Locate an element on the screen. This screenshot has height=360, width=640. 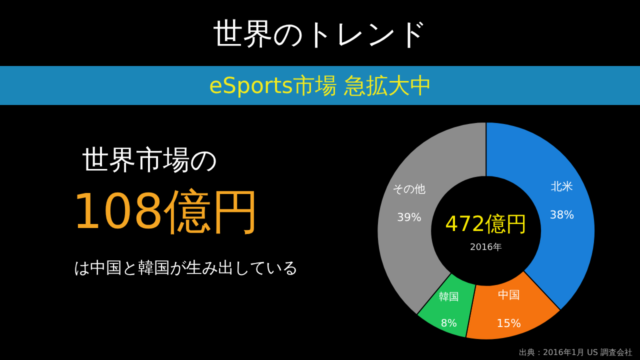
data-label: 15% is located at coordinates (509, 323).